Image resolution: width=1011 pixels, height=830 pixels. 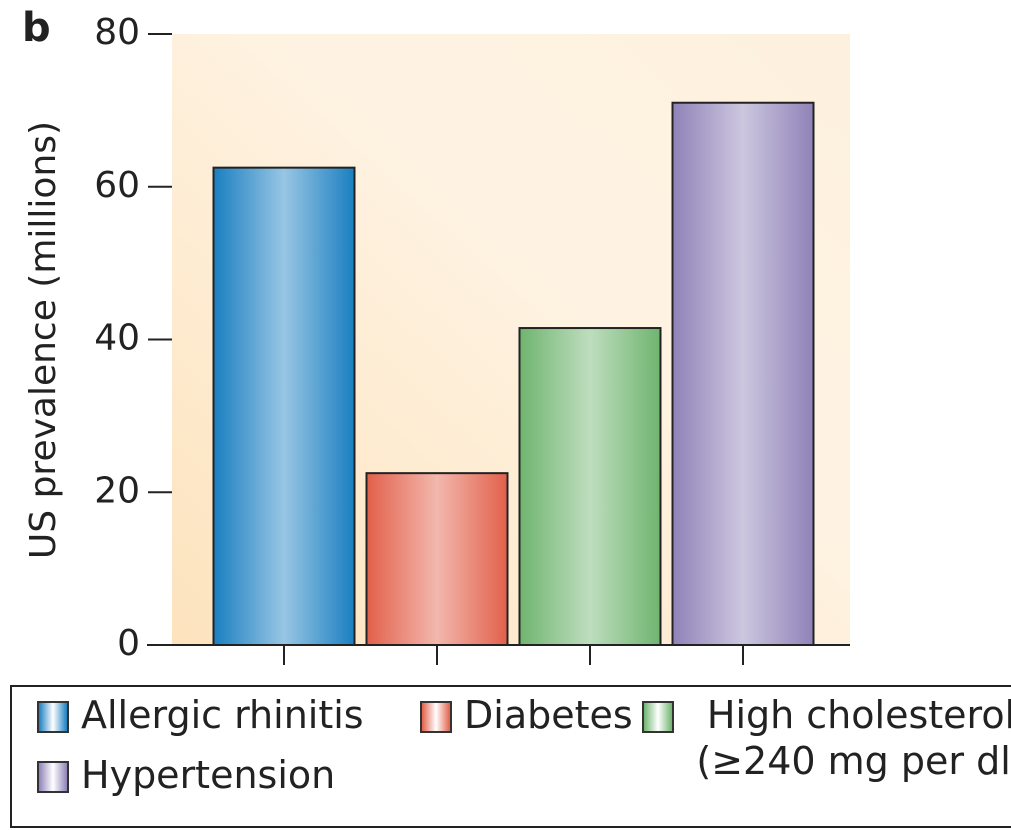 What do you see at coordinates (117, 338) in the screenshot?
I see `y-tick-label: 40` at bounding box center [117, 338].